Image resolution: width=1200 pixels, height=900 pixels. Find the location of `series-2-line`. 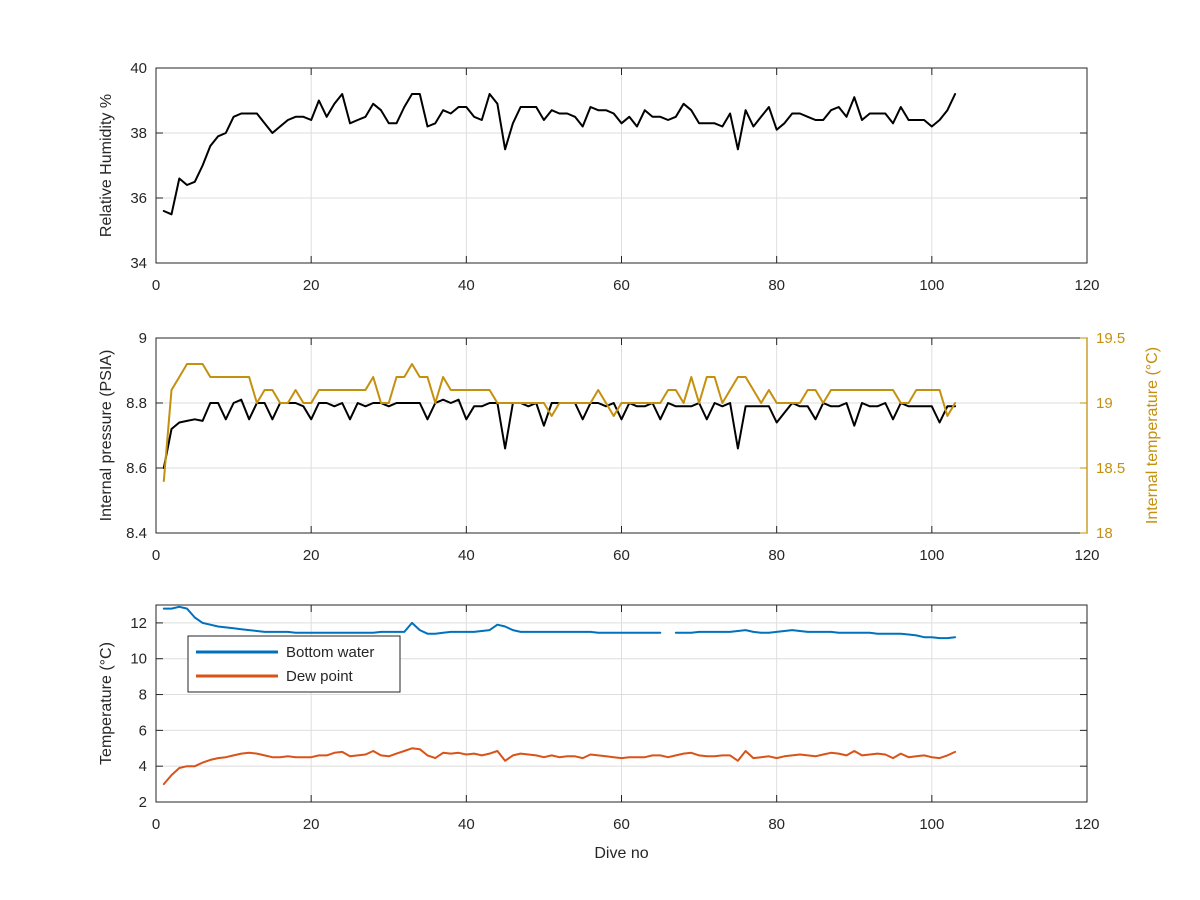

series-2-line is located at coordinates (559, 422).